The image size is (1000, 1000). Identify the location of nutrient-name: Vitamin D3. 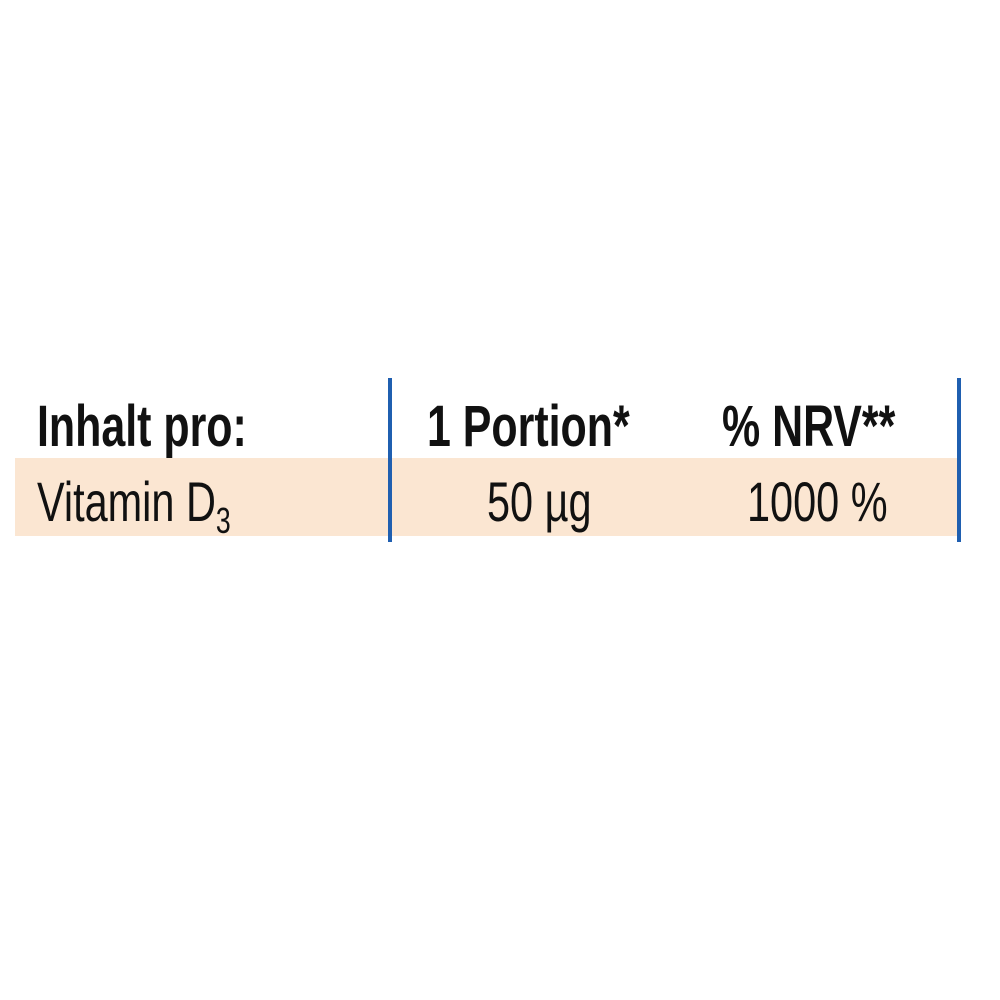
(134, 506).